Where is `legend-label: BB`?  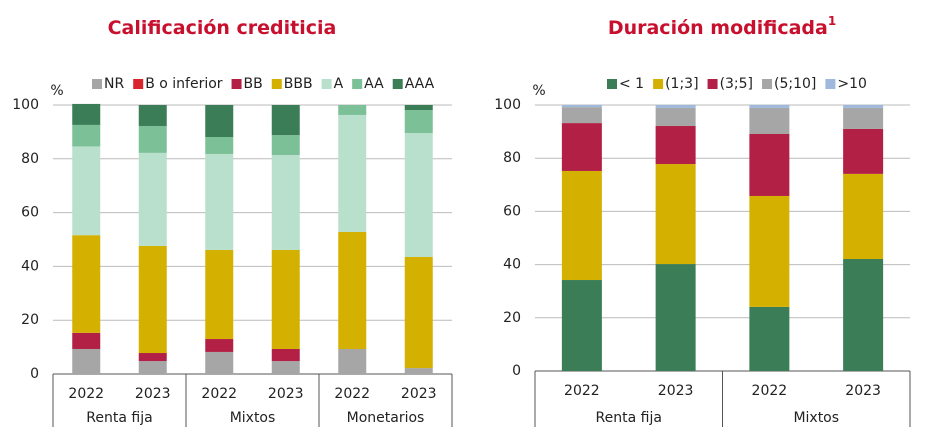
legend-label: BB is located at coordinates (253, 84).